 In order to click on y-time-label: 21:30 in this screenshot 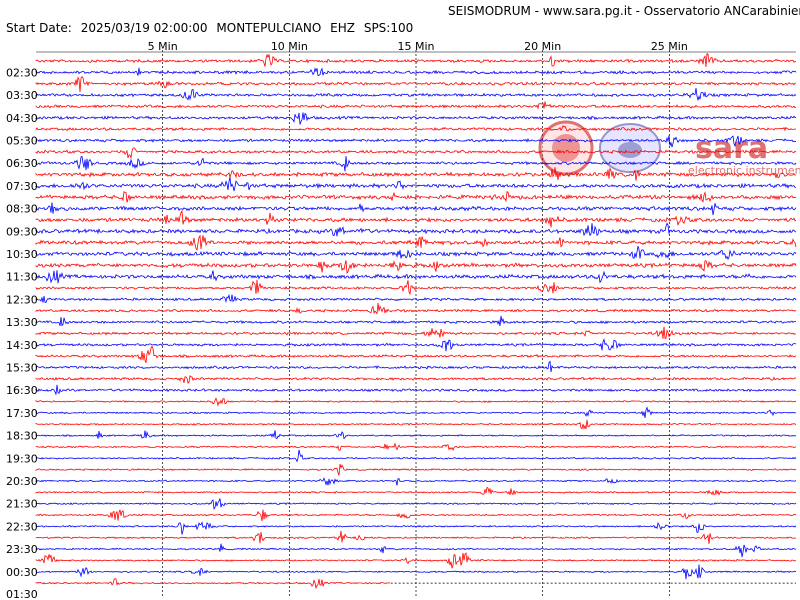, I will do `click(22, 504)`.